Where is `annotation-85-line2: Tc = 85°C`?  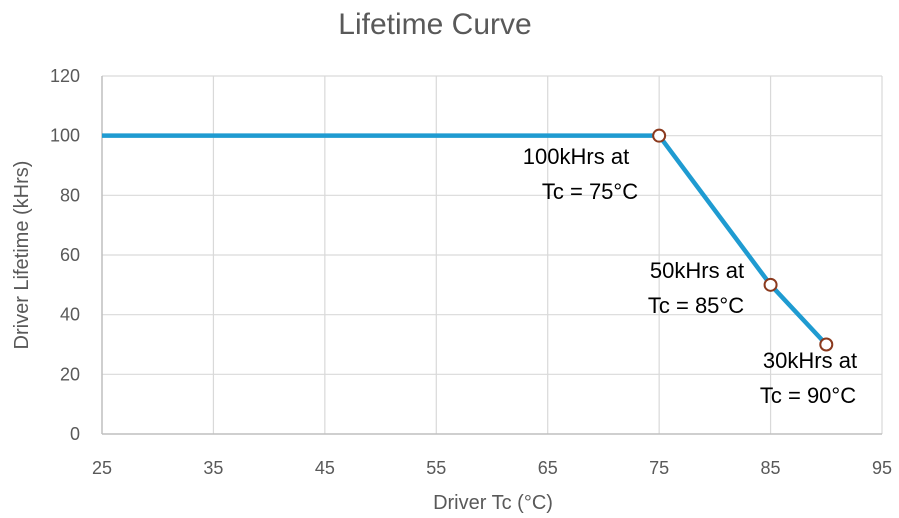 annotation-85-line2: Tc = 85°C is located at coordinates (696, 305).